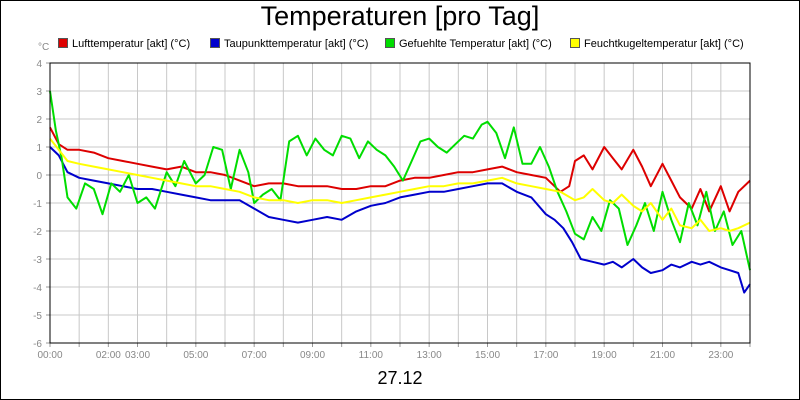 The height and width of the screenshot is (400, 800). Describe the element at coordinates (662, 355) in the screenshot. I see `x-tick-label: 21:00` at that location.